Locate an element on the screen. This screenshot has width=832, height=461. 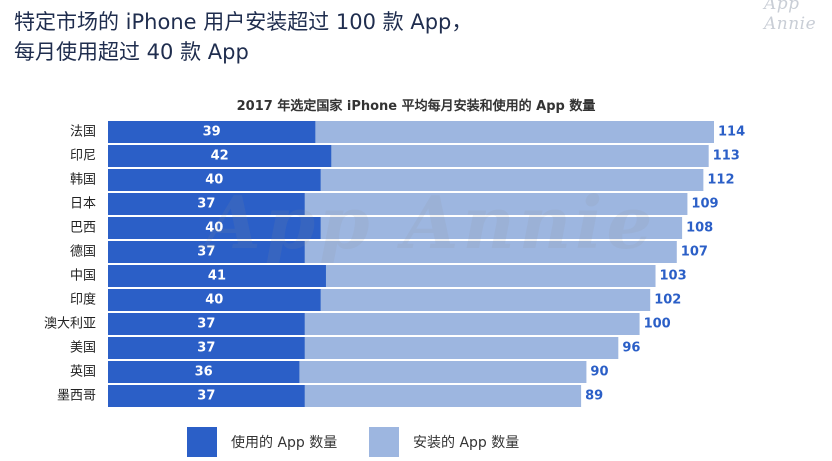
legend-swatch-used is located at coordinates (202, 442).